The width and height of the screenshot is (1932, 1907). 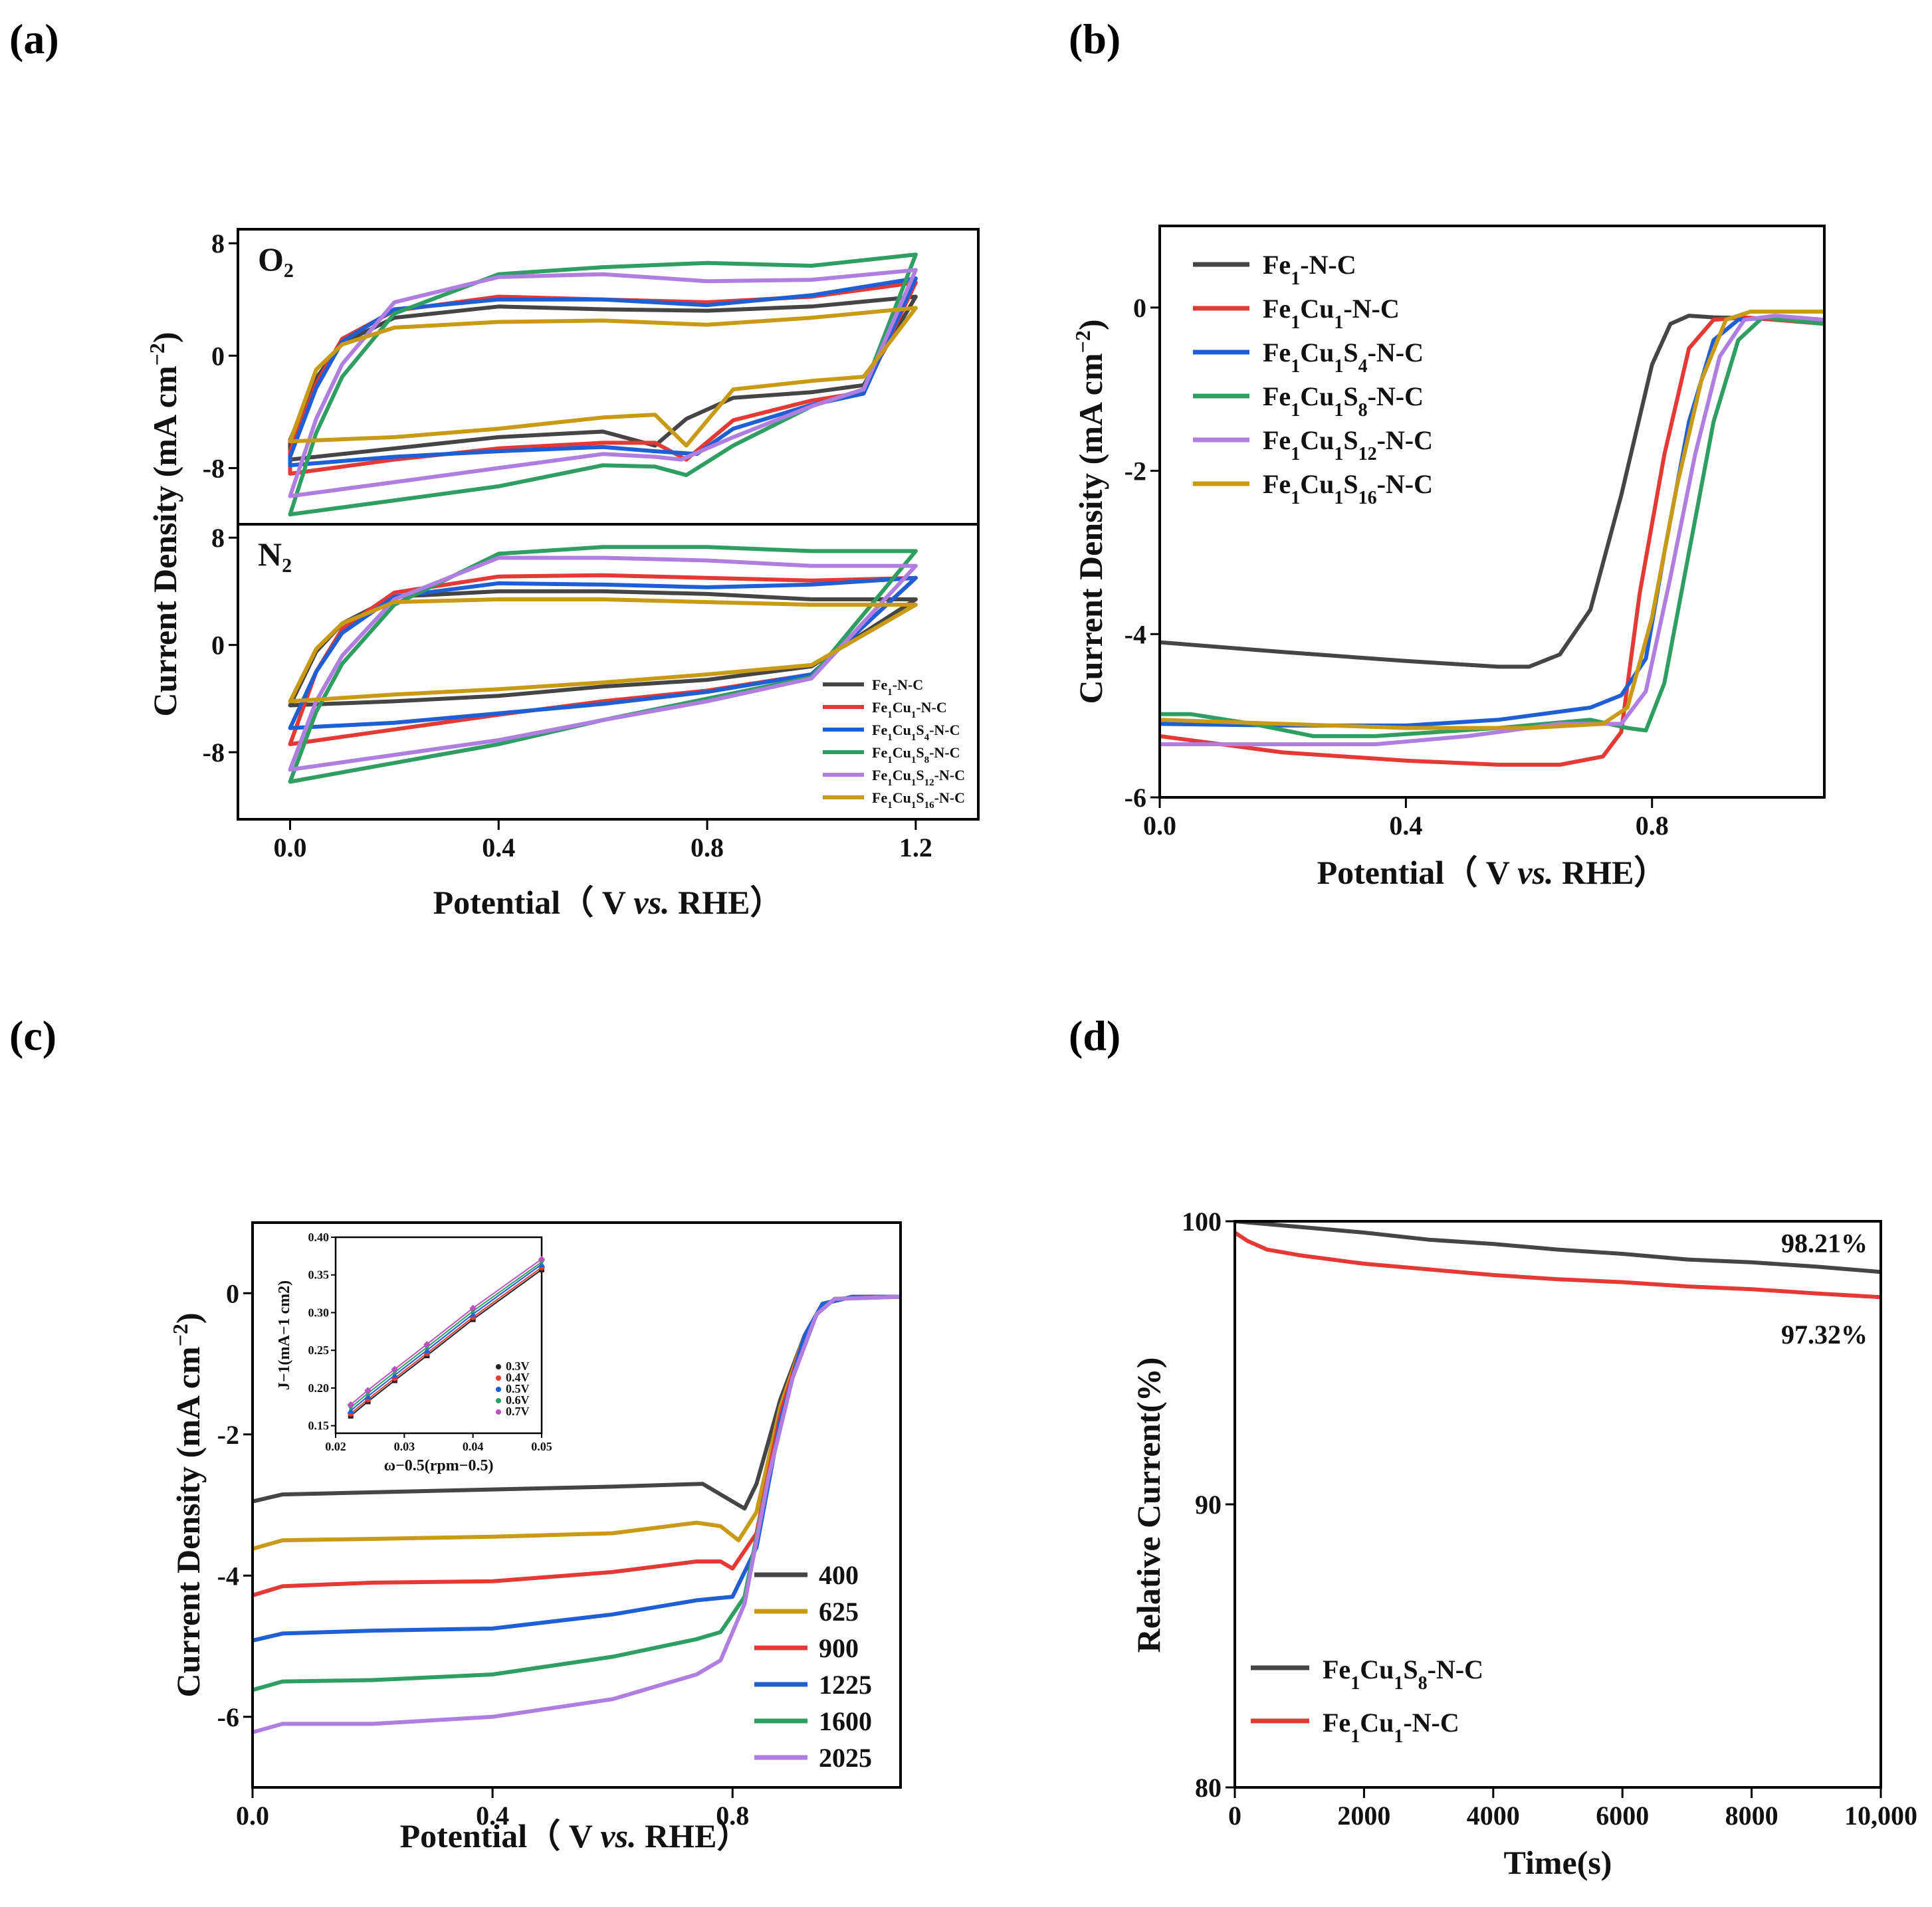 I want to click on chart-a-O2-ytick-label-0: 8, so click(x=218, y=244).